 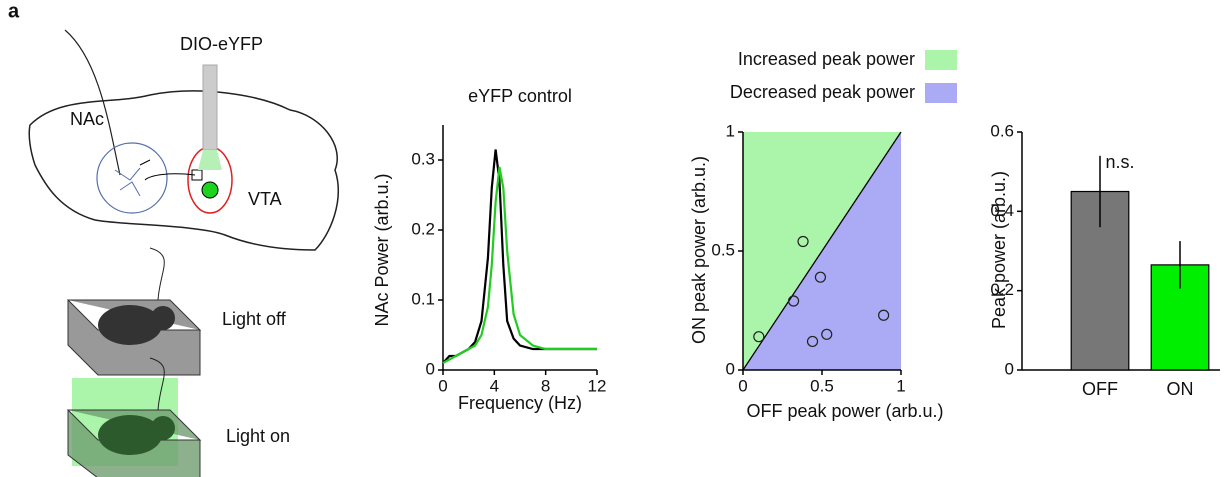 I want to click on y-tick-label: 0.4, so click(x=1002, y=210).